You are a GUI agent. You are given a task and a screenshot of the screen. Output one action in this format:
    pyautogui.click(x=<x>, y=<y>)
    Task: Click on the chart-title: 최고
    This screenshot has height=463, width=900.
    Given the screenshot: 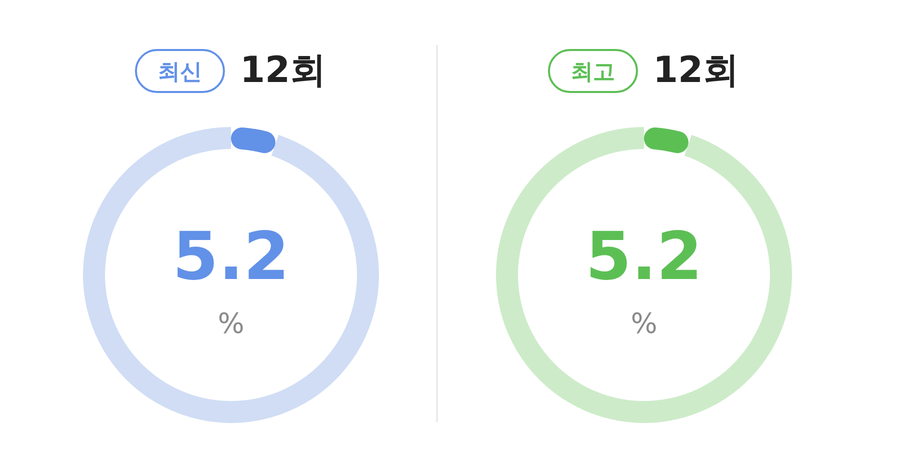 What is the action you would take?
    pyautogui.click(x=592, y=72)
    